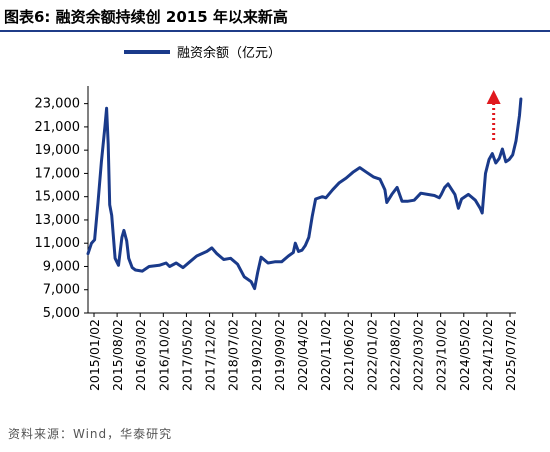 The height and width of the screenshot is (452, 550). What do you see at coordinates (163, 355) in the screenshot?
I see `x-tick-label: 2016/10/02` at bounding box center [163, 355].